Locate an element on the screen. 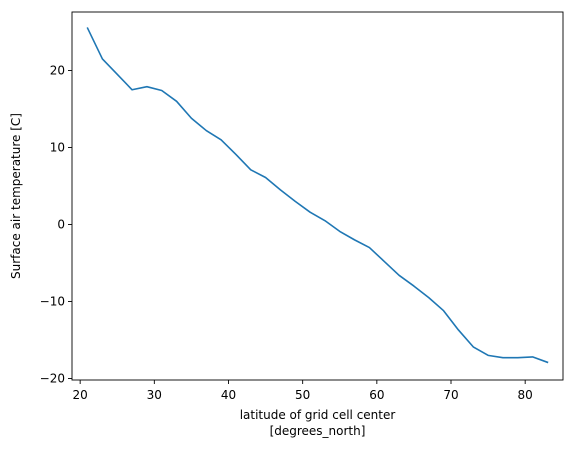  x-tick-label: 50 is located at coordinates (302, 395).